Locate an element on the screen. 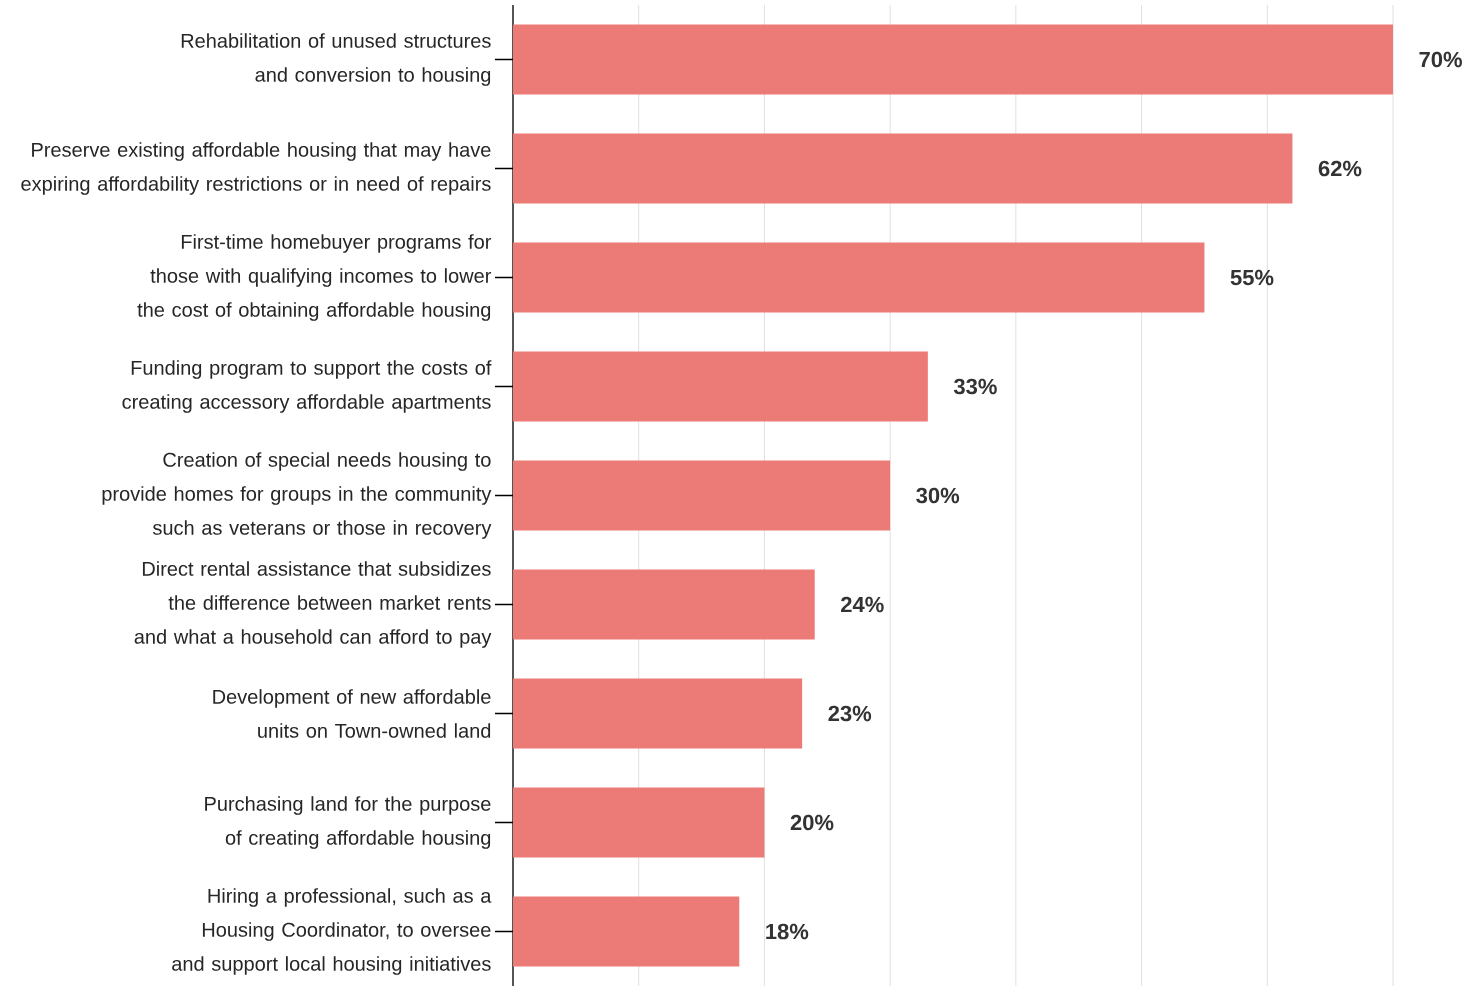 Image resolution: width=1480 pixels, height=986 pixels. data-label: 55% is located at coordinates (1252, 277).